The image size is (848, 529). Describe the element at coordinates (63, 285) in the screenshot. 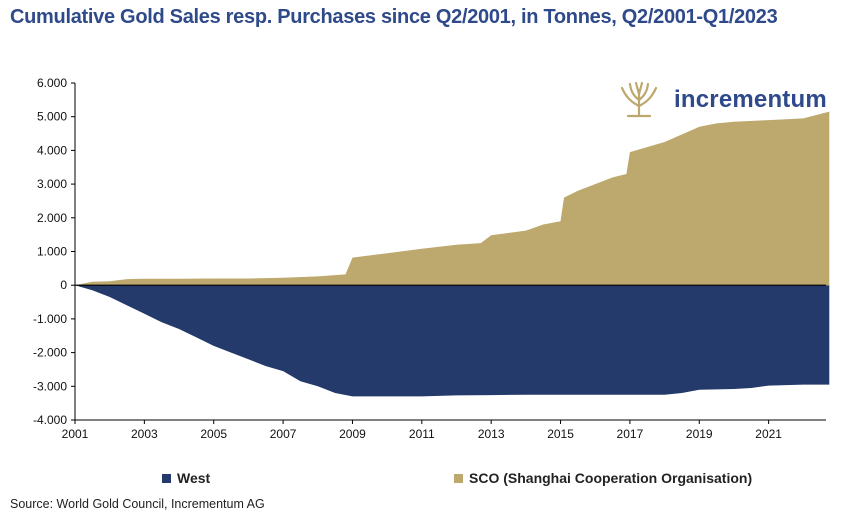

I see `y-tick-label: 0` at that location.